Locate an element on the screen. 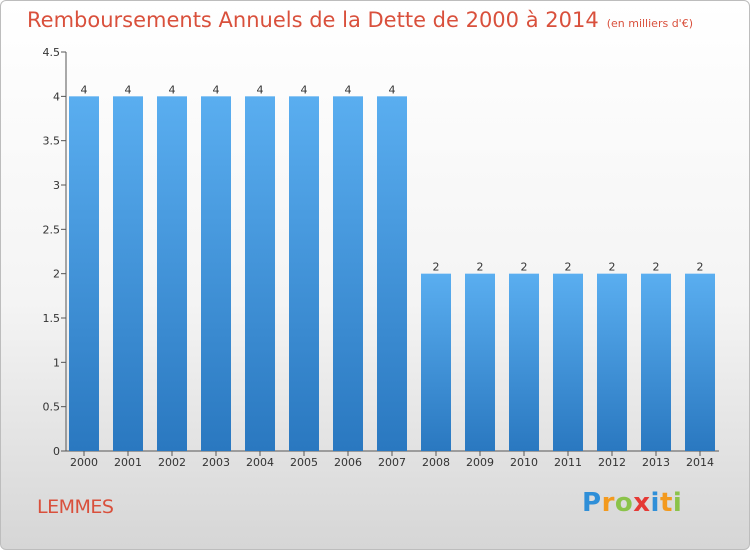 The width and height of the screenshot is (750, 550). x-tick-label: 2013 is located at coordinates (656, 462).